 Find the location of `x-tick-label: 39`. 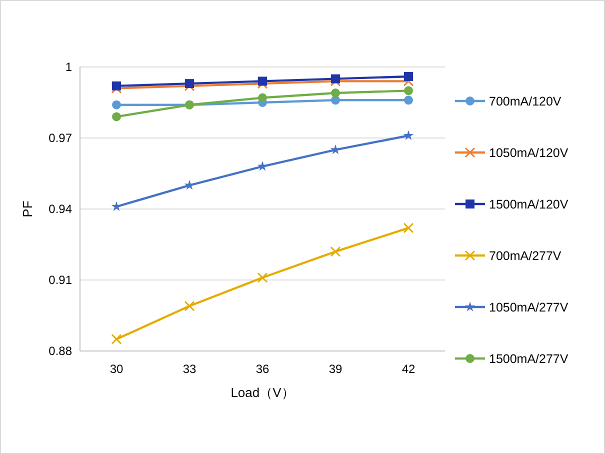

x-tick-label: 39 is located at coordinates (335, 369).